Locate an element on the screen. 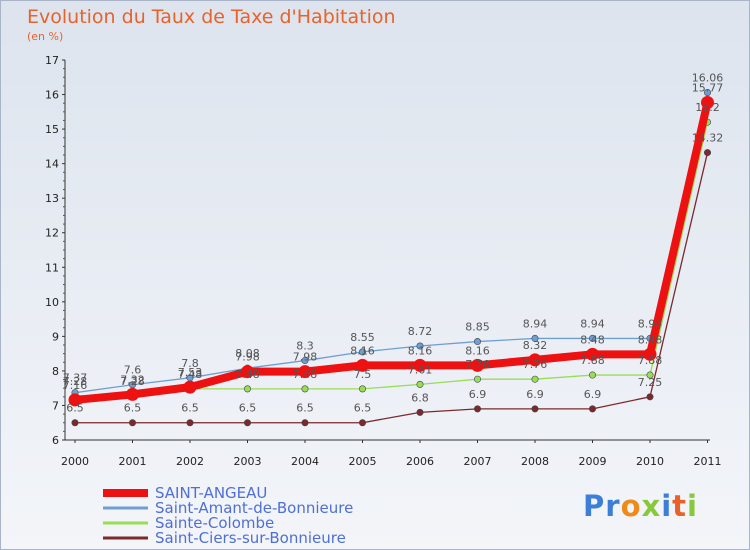  data-label: 7.37 is located at coordinates (75, 378).